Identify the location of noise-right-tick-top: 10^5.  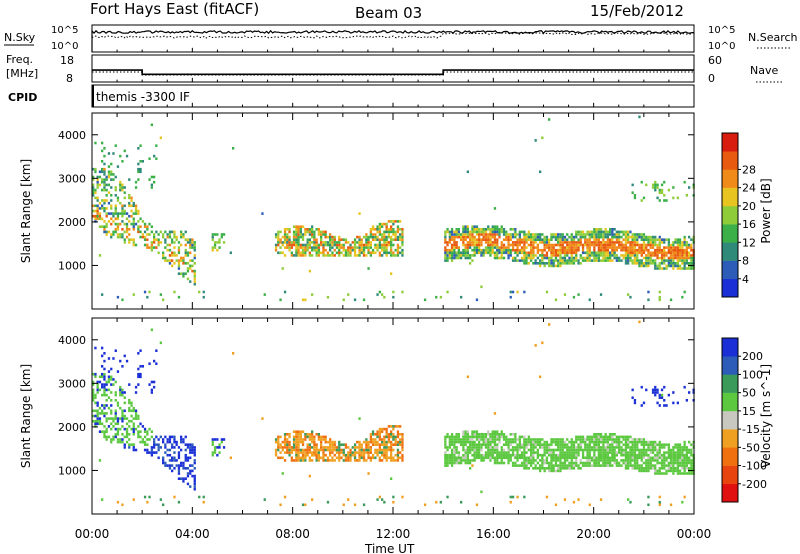
(721, 30).